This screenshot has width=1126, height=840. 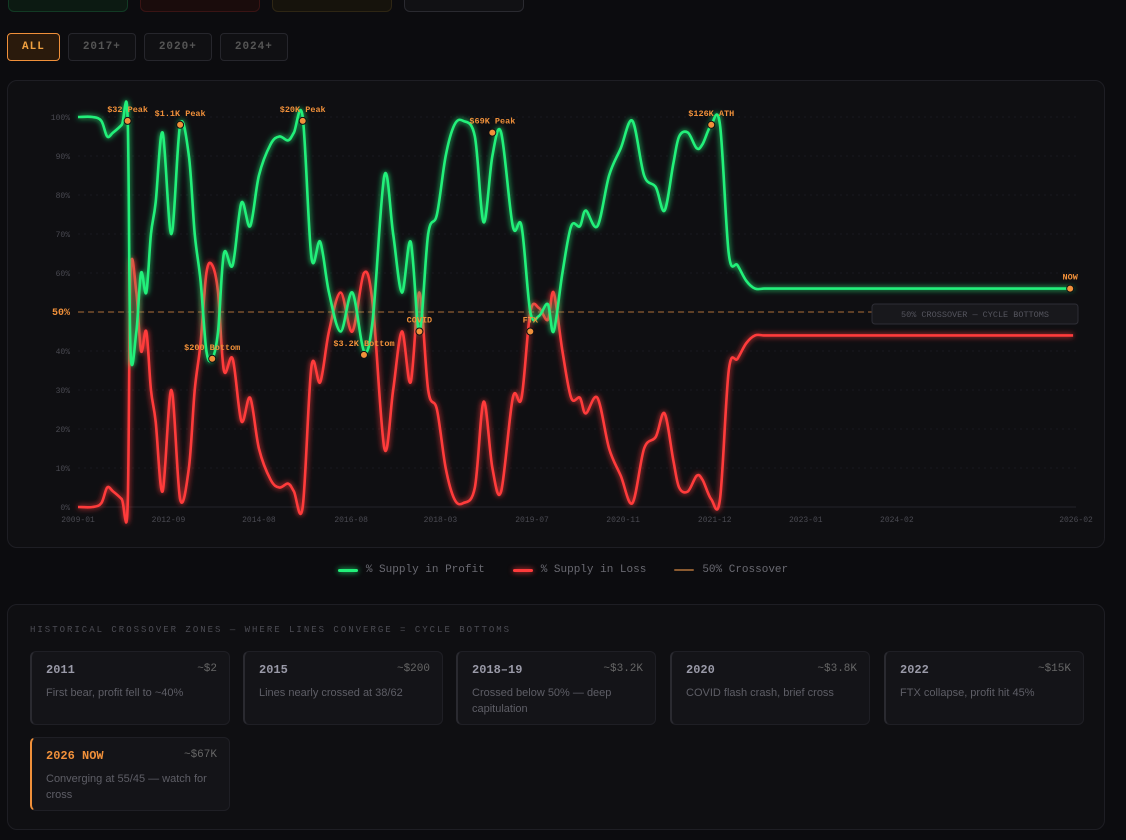 I want to click on zone-desc: COVID flash crash, brief cross, so click(x=760, y=693).